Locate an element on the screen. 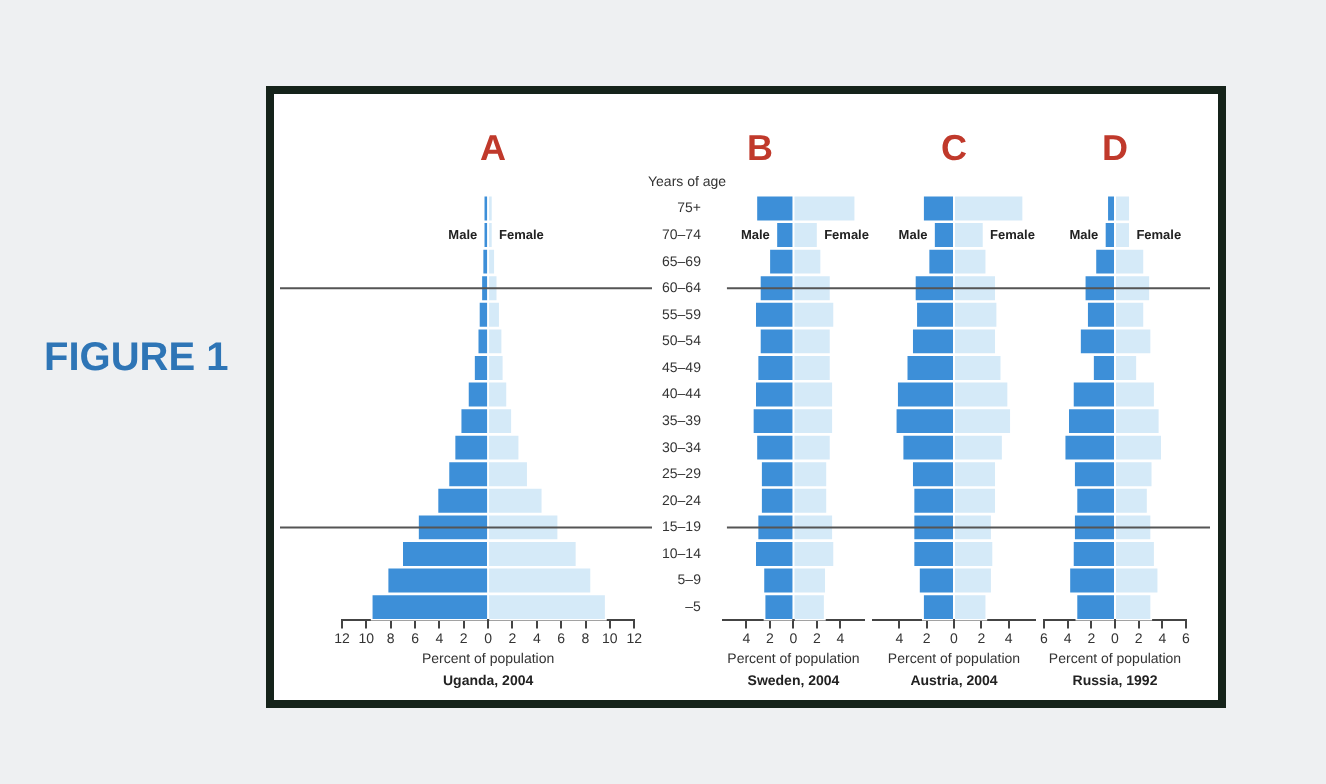  caption: FIGURE 1 is located at coordinates (136, 359).